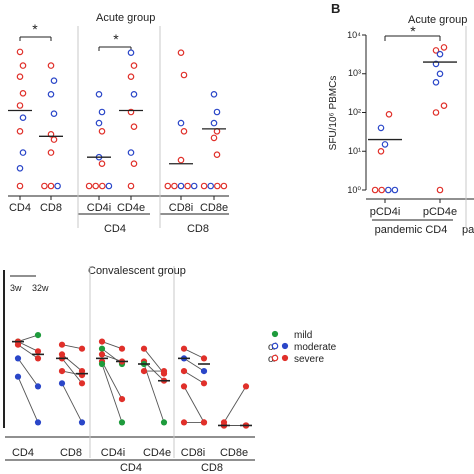 Image resolution: width=474 pixels, height=474 pixels. Describe the element at coordinates (20, 208) in the screenshot. I see `tick-label-cd4: CD4` at that location.